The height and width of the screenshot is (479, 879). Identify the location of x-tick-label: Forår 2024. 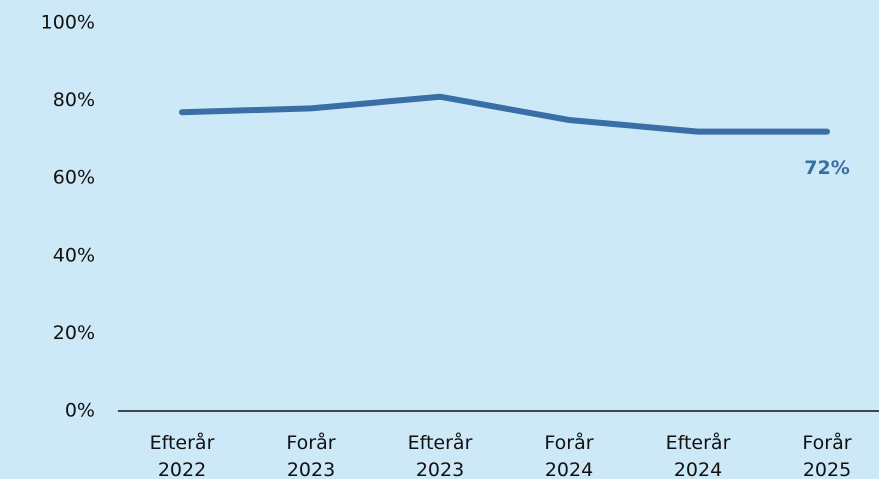
(568, 455).